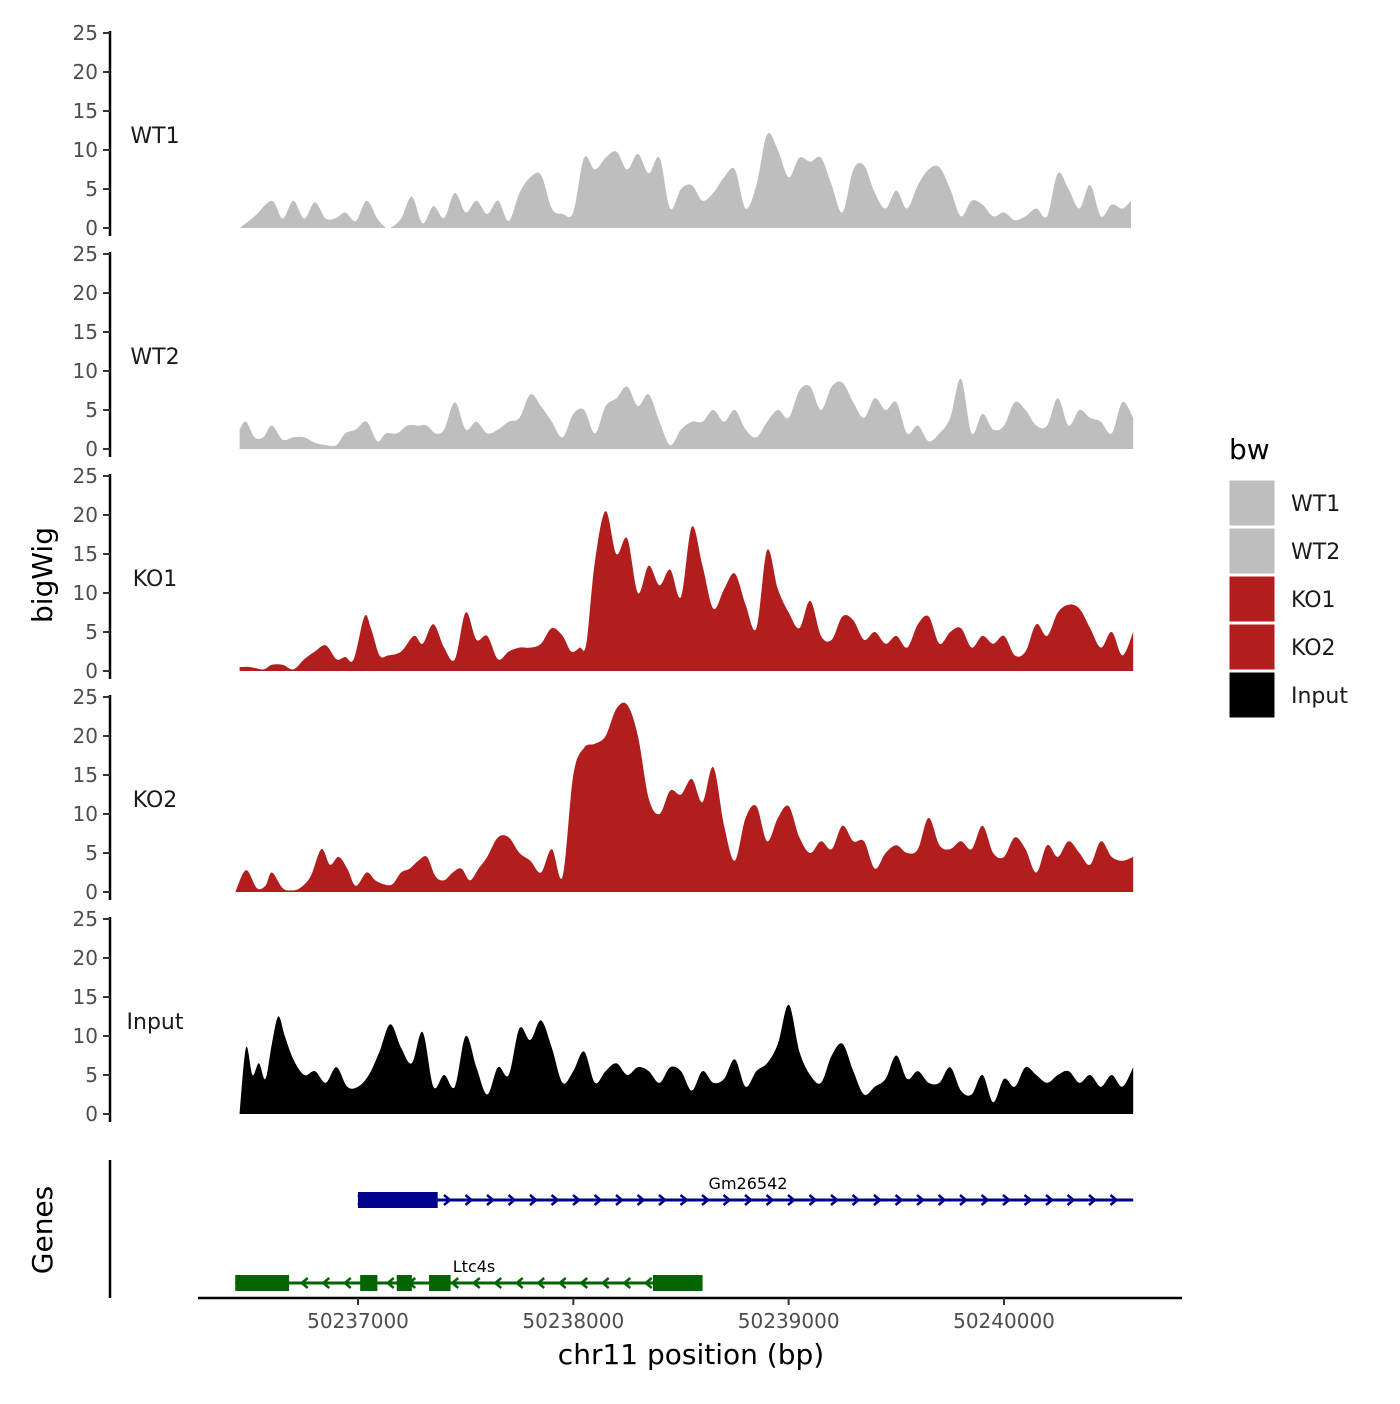  What do you see at coordinates (690, 1314) in the screenshot?
I see `x-axis: 50237000 50238000 50239000 50240000` at bounding box center [690, 1314].